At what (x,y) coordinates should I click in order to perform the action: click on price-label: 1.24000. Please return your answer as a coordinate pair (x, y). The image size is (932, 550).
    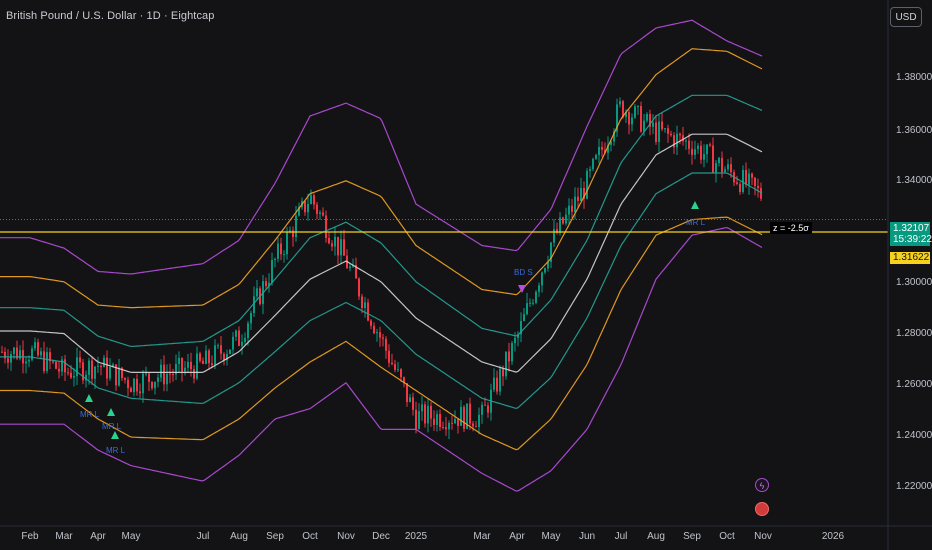
    Looking at the image, I should click on (914, 435).